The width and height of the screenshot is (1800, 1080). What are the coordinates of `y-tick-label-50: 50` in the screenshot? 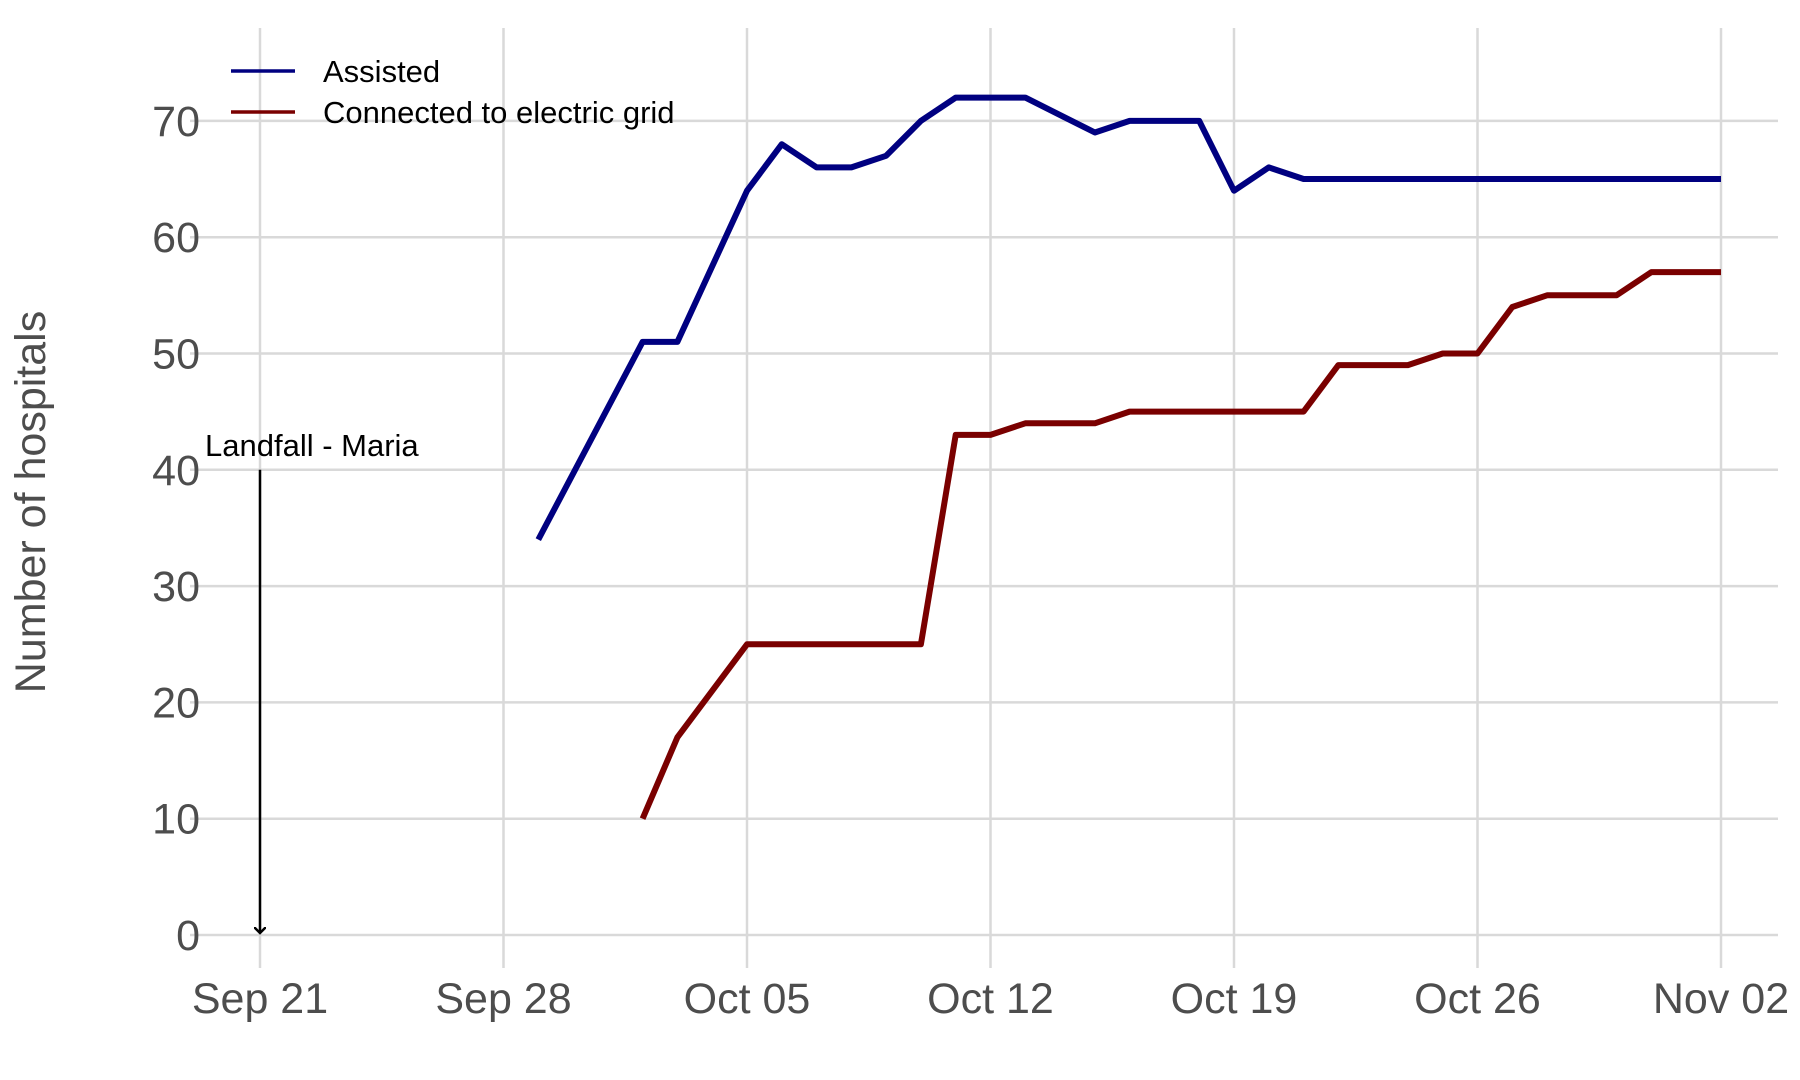 It's located at (176, 355).